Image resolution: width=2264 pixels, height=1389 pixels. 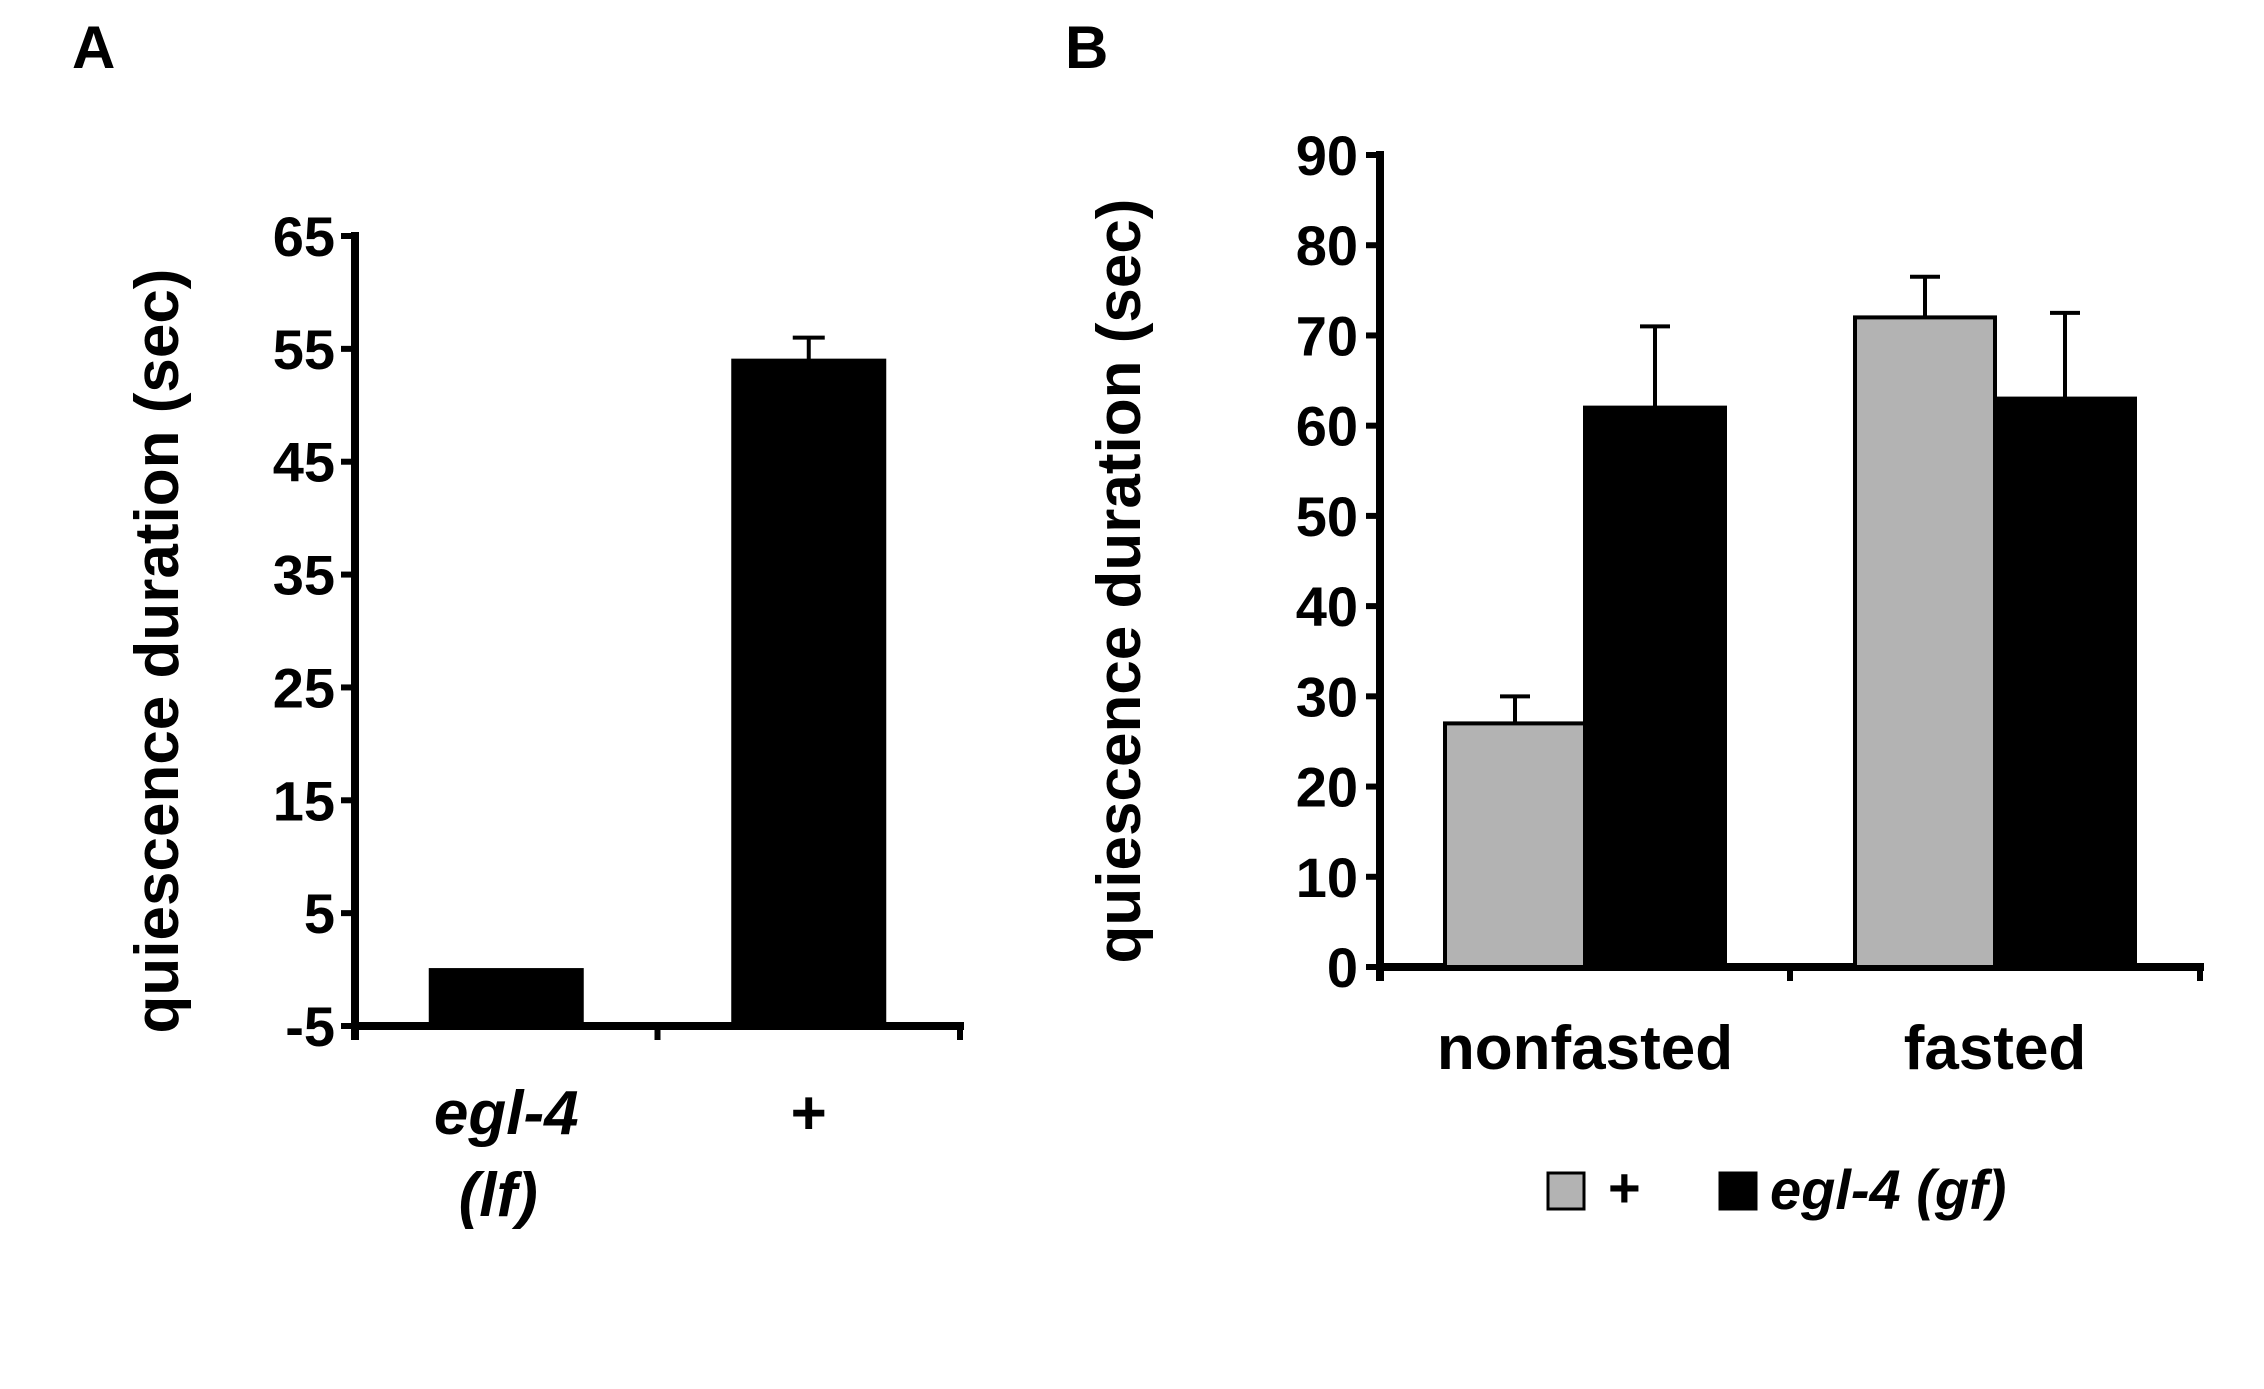 What do you see at coordinates (1086, 47) in the screenshot?
I see `panel-b-letter: B` at bounding box center [1086, 47].